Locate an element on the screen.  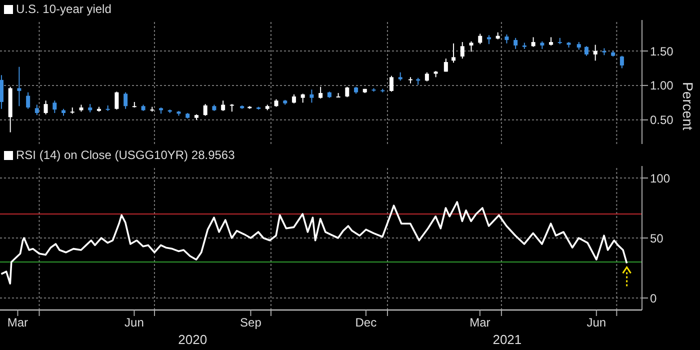
text: 2020 is located at coordinates (193, 339).